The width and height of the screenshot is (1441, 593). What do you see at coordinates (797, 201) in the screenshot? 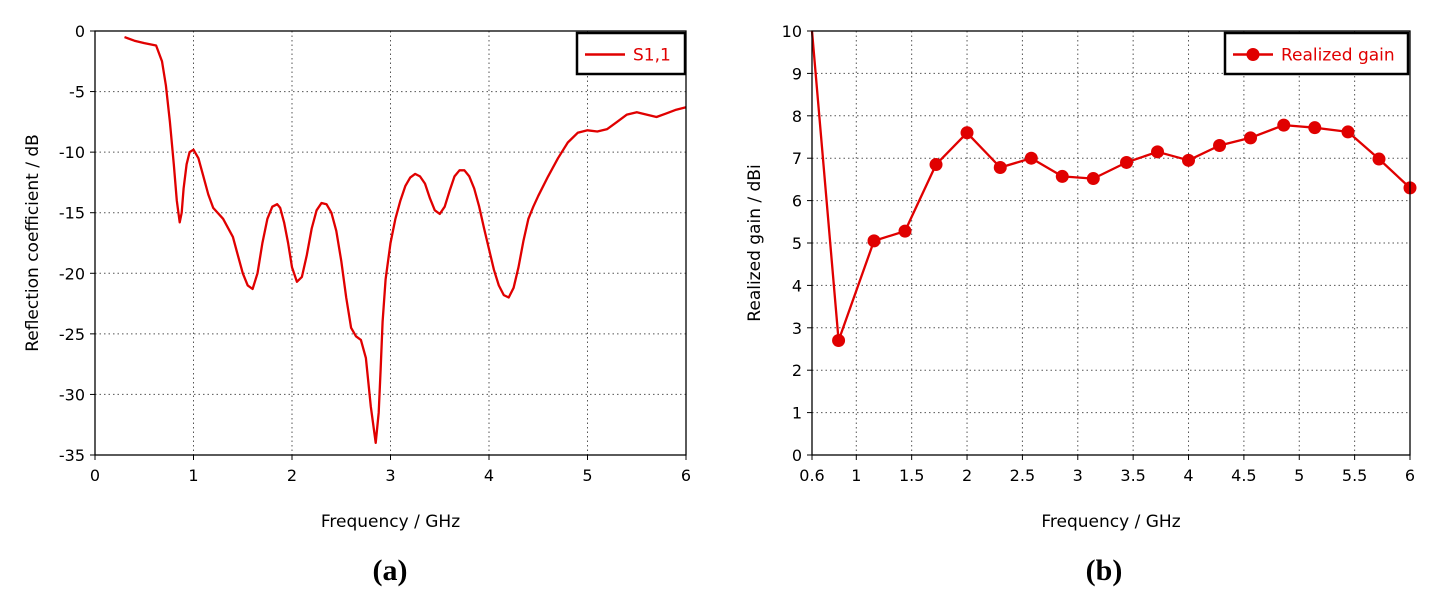
I see `y-tick-label: 6` at bounding box center [797, 201].